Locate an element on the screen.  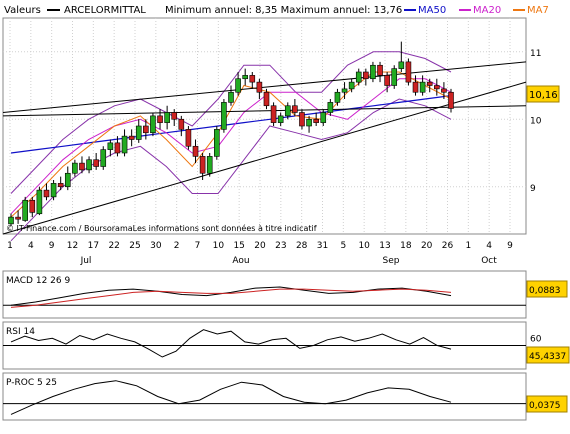
x-tick-label: 15 is located at coordinates (238, 246).